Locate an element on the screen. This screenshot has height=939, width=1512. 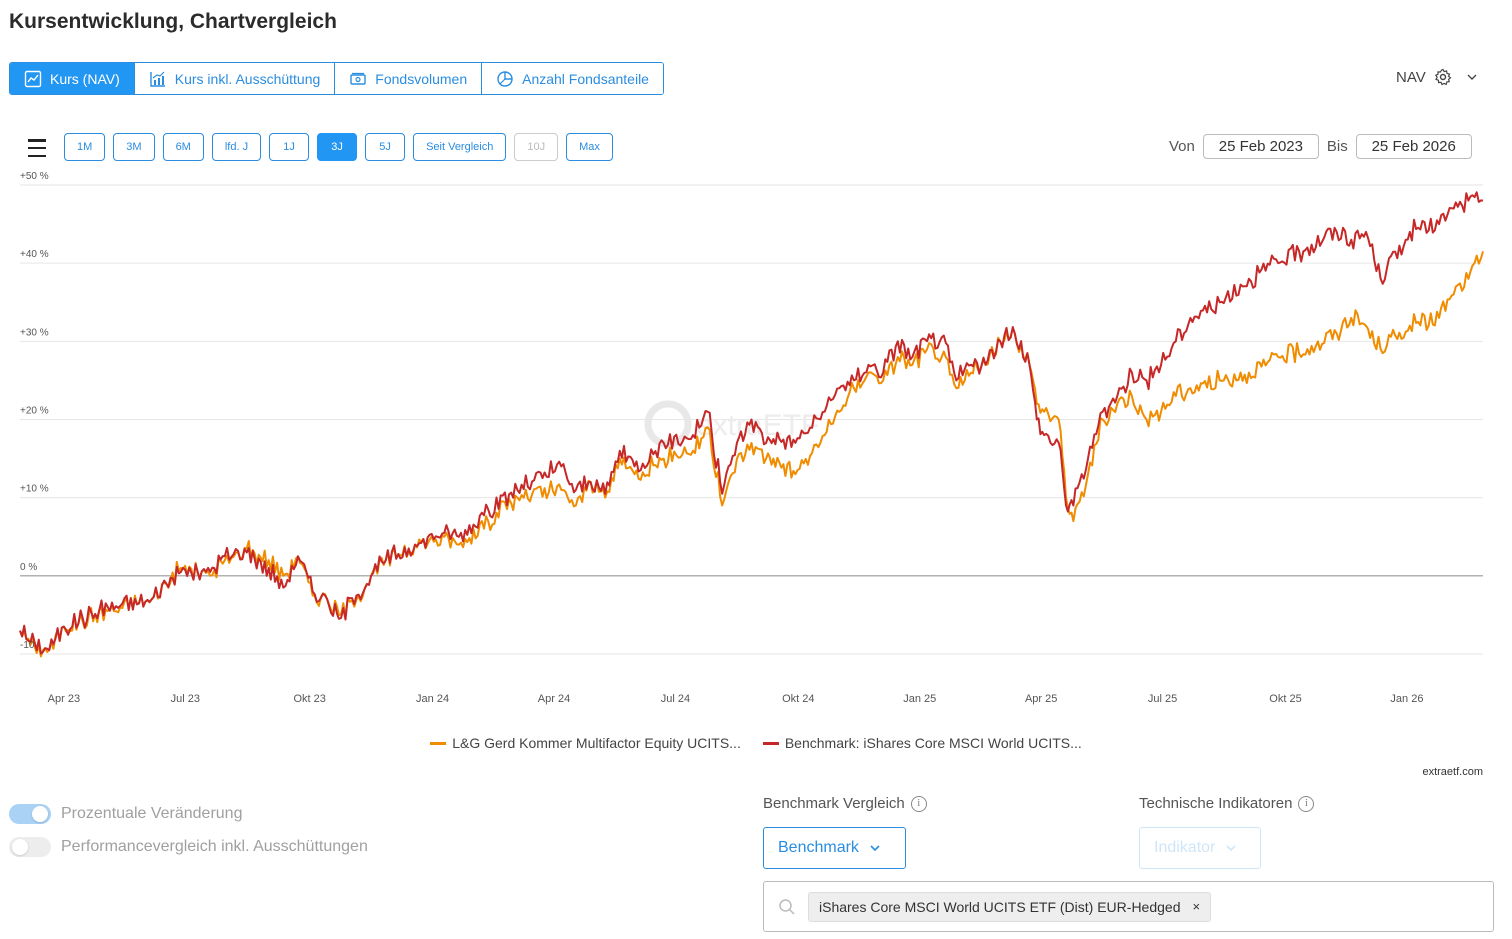
tab-label: Kurs (NAV) is located at coordinates (85, 78).